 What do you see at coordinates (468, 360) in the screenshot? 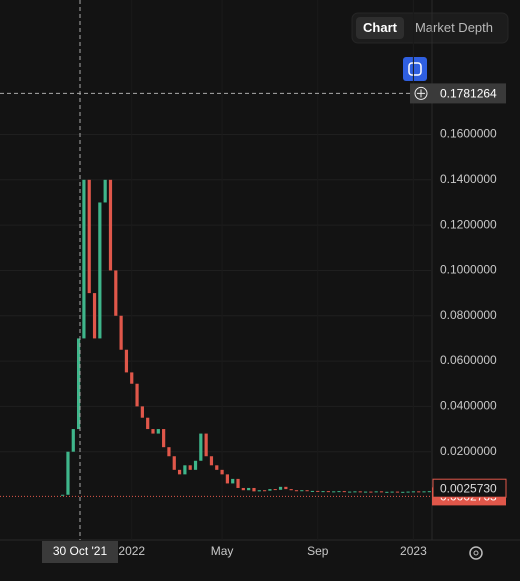
I see `y-tick-label: 0.0600000` at bounding box center [468, 360].